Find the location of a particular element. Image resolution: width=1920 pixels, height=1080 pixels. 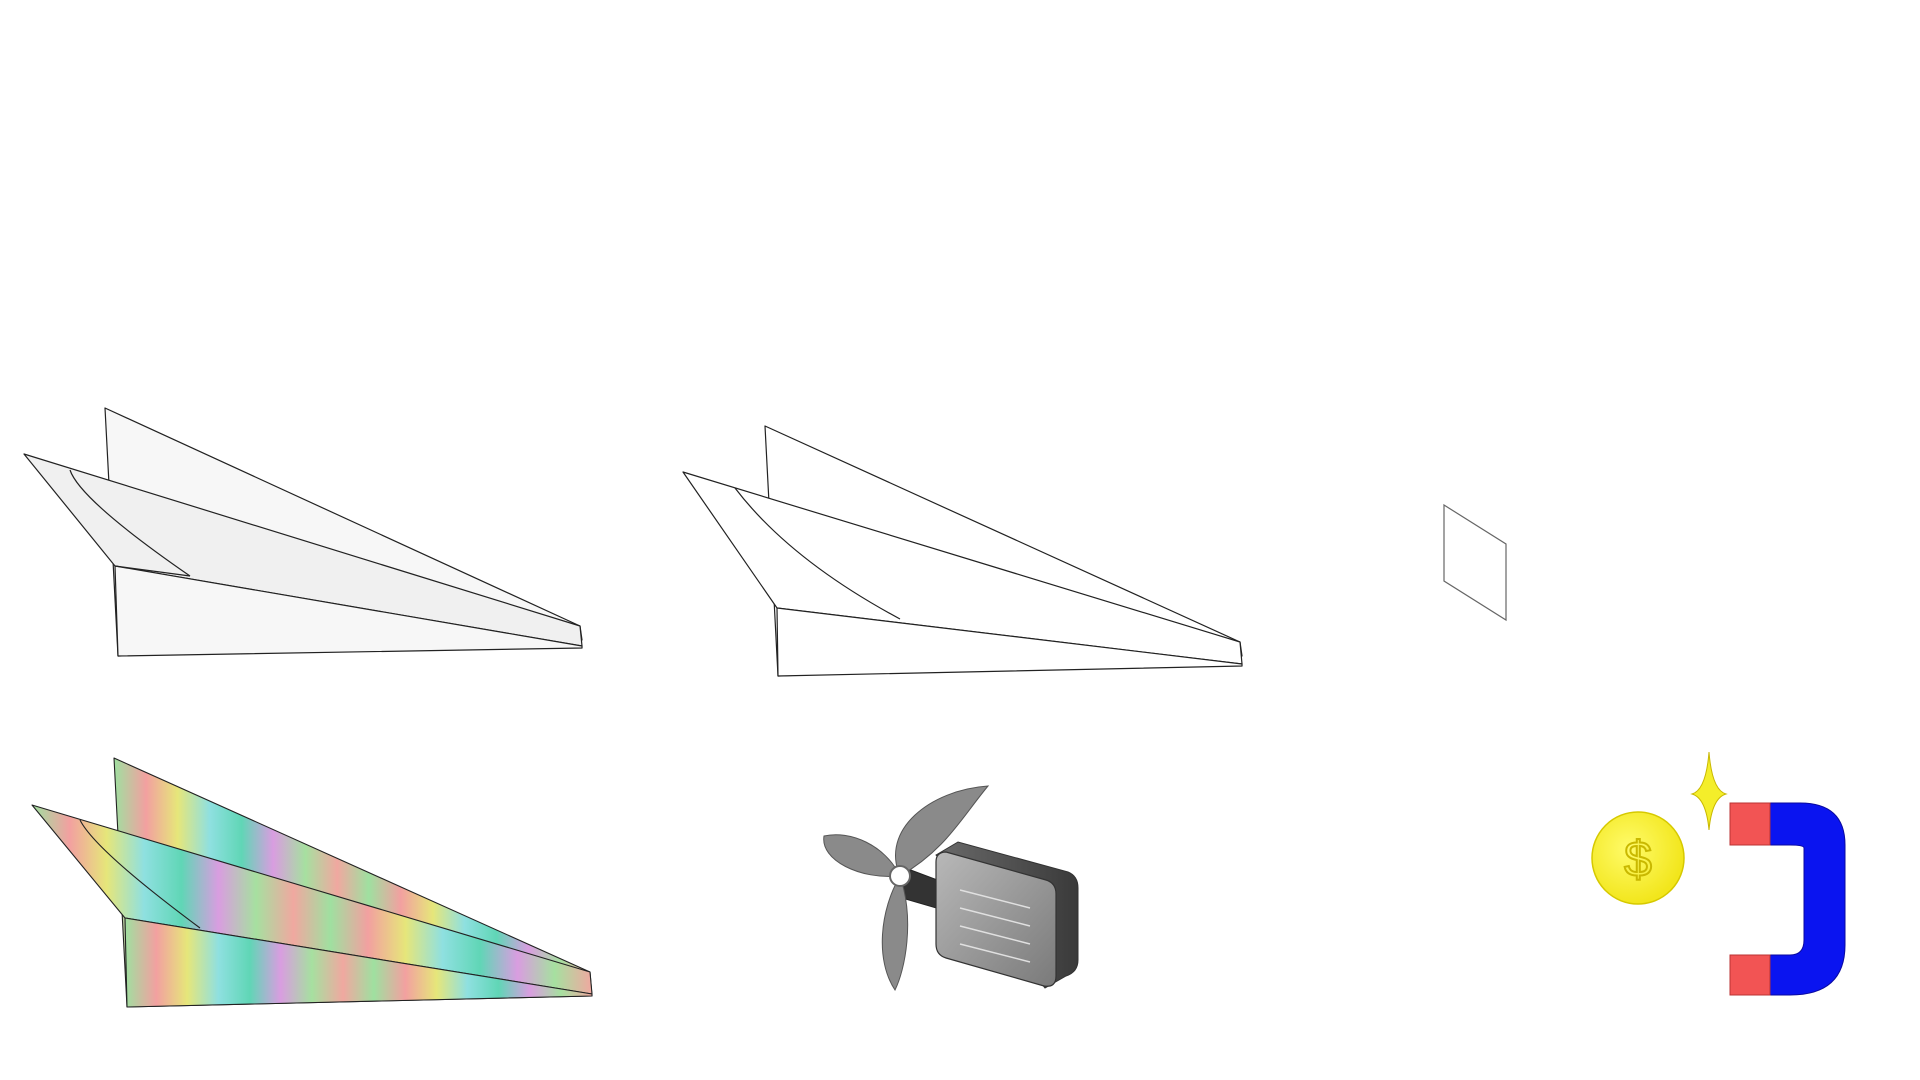

horseshoe-magnet-icon is located at coordinates (1787, 899).